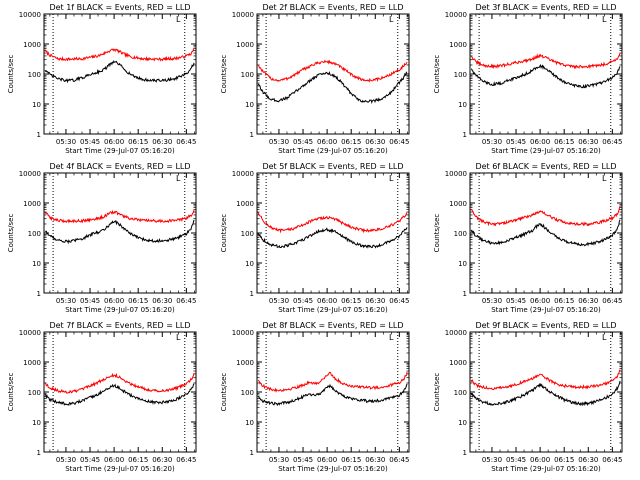  I want to click on panel-title: Det 9f BLACK = Events, RED = LLD, so click(545, 325).